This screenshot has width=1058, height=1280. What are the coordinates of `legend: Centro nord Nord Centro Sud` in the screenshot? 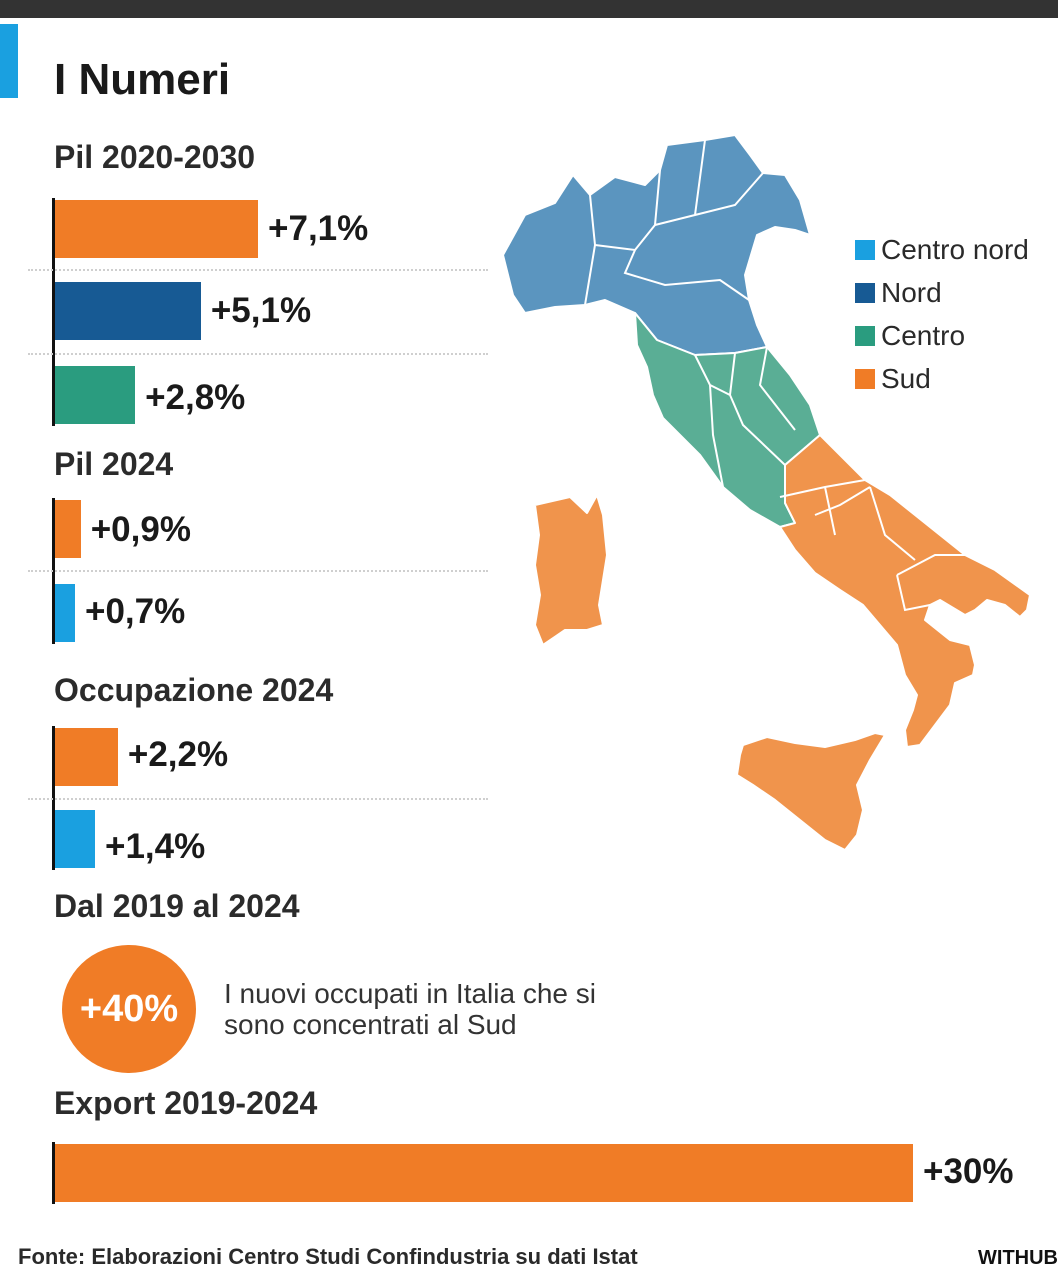 It's located at (942, 314).